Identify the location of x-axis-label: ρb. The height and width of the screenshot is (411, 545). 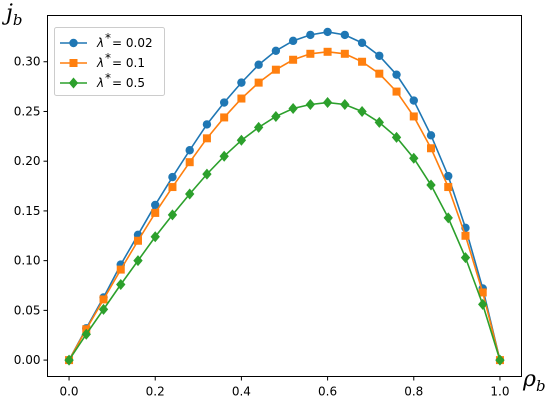
(533, 381).